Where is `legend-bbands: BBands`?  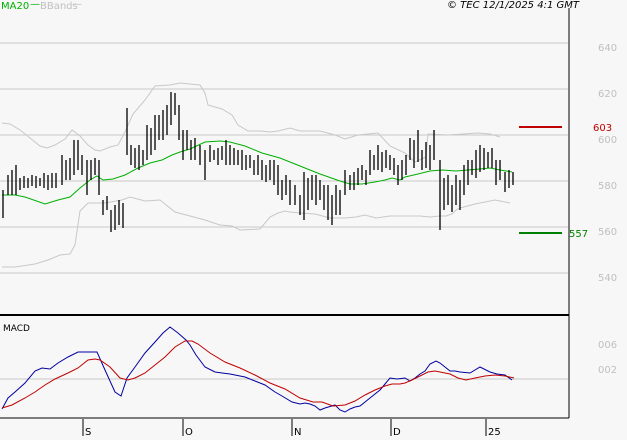
legend-bbands: BBands is located at coordinates (59, 6).